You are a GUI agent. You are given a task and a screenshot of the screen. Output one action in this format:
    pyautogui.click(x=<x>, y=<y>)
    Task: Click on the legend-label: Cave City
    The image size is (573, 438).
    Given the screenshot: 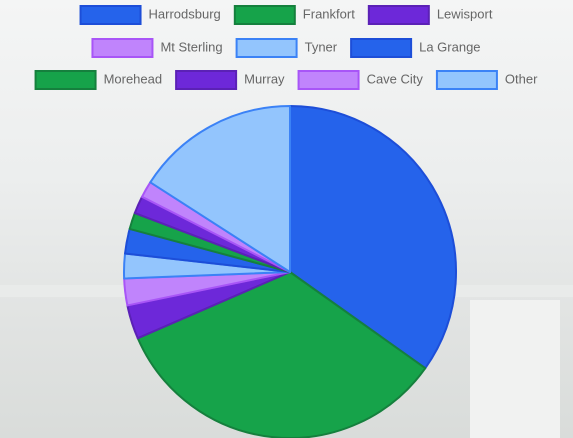 What is the action you would take?
    pyautogui.click(x=395, y=78)
    